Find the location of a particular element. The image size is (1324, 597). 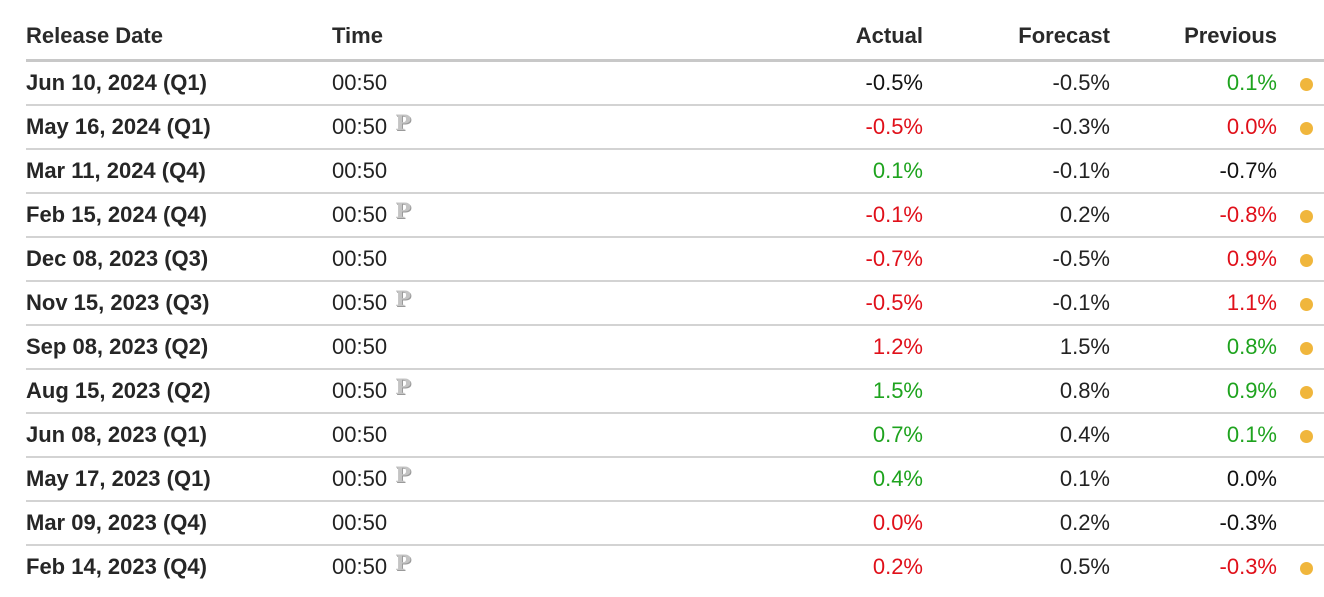

actual-value: 0.2% is located at coordinates (897, 566).